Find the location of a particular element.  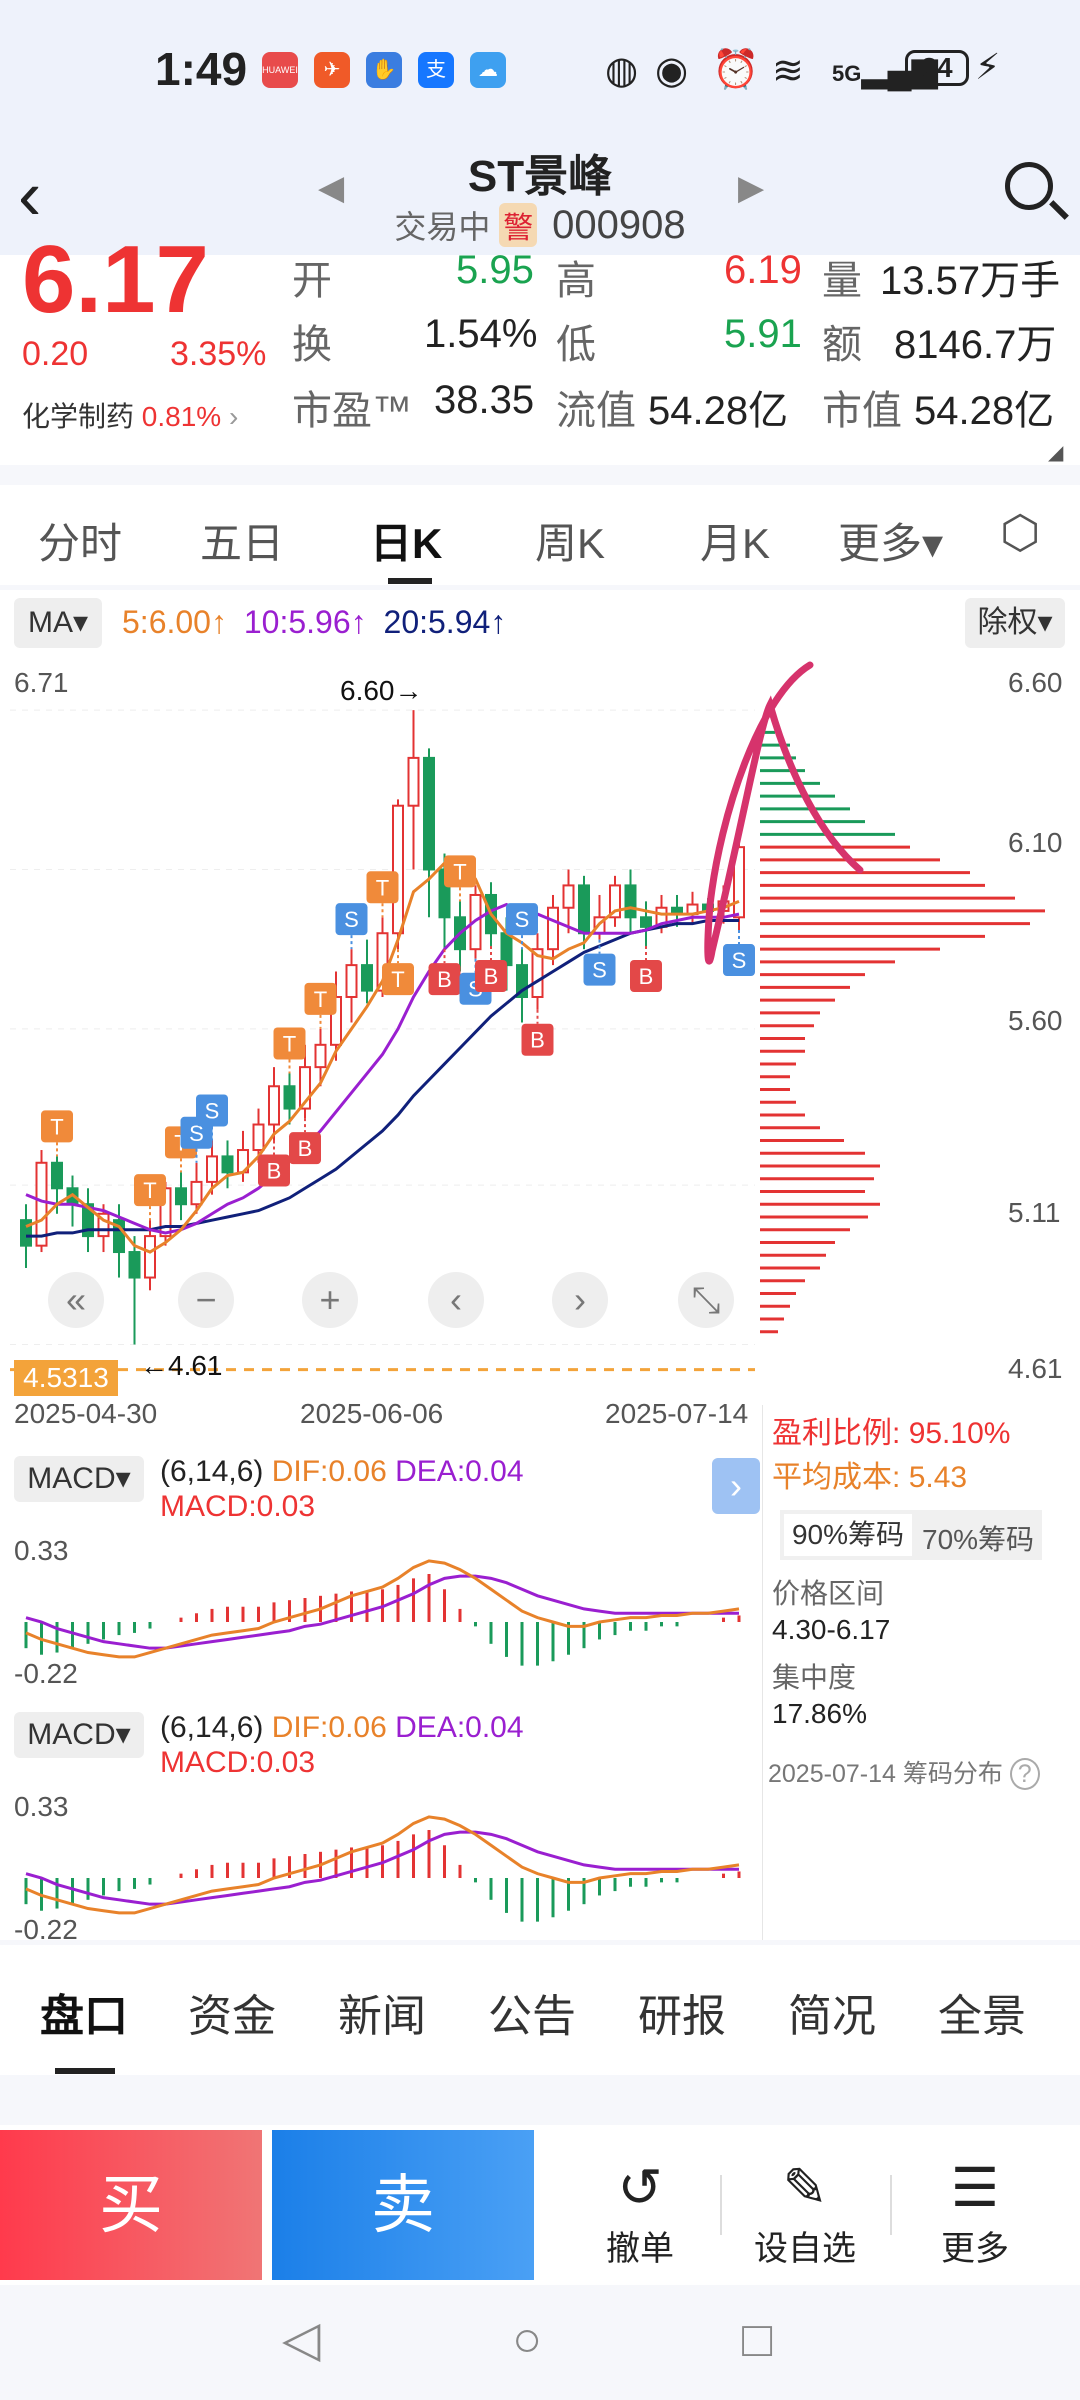

zoom-in-icon: + is located at coordinates (330, 1300).